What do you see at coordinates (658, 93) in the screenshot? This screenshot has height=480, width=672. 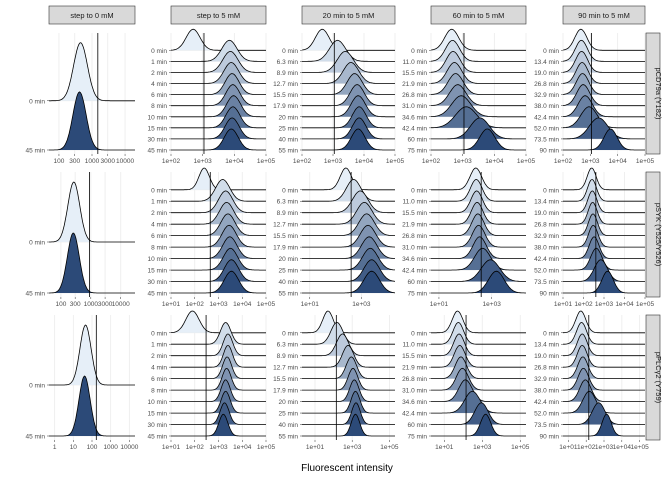 I see `row-strip-label: pCD79a (Y182)` at bounding box center [658, 93].